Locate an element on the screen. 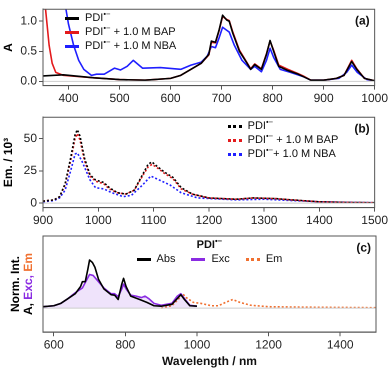 The width and height of the screenshot is (390, 369). x-tick-label: 400 is located at coordinates (68, 98).